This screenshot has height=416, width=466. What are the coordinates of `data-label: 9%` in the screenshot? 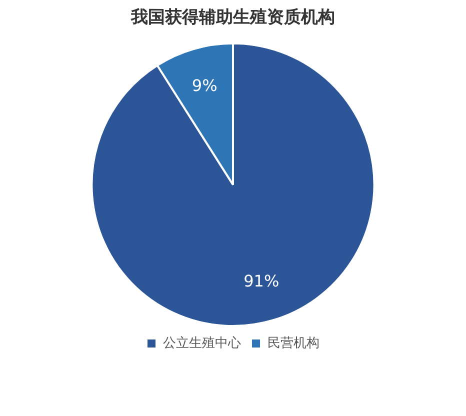 It's located at (205, 86).